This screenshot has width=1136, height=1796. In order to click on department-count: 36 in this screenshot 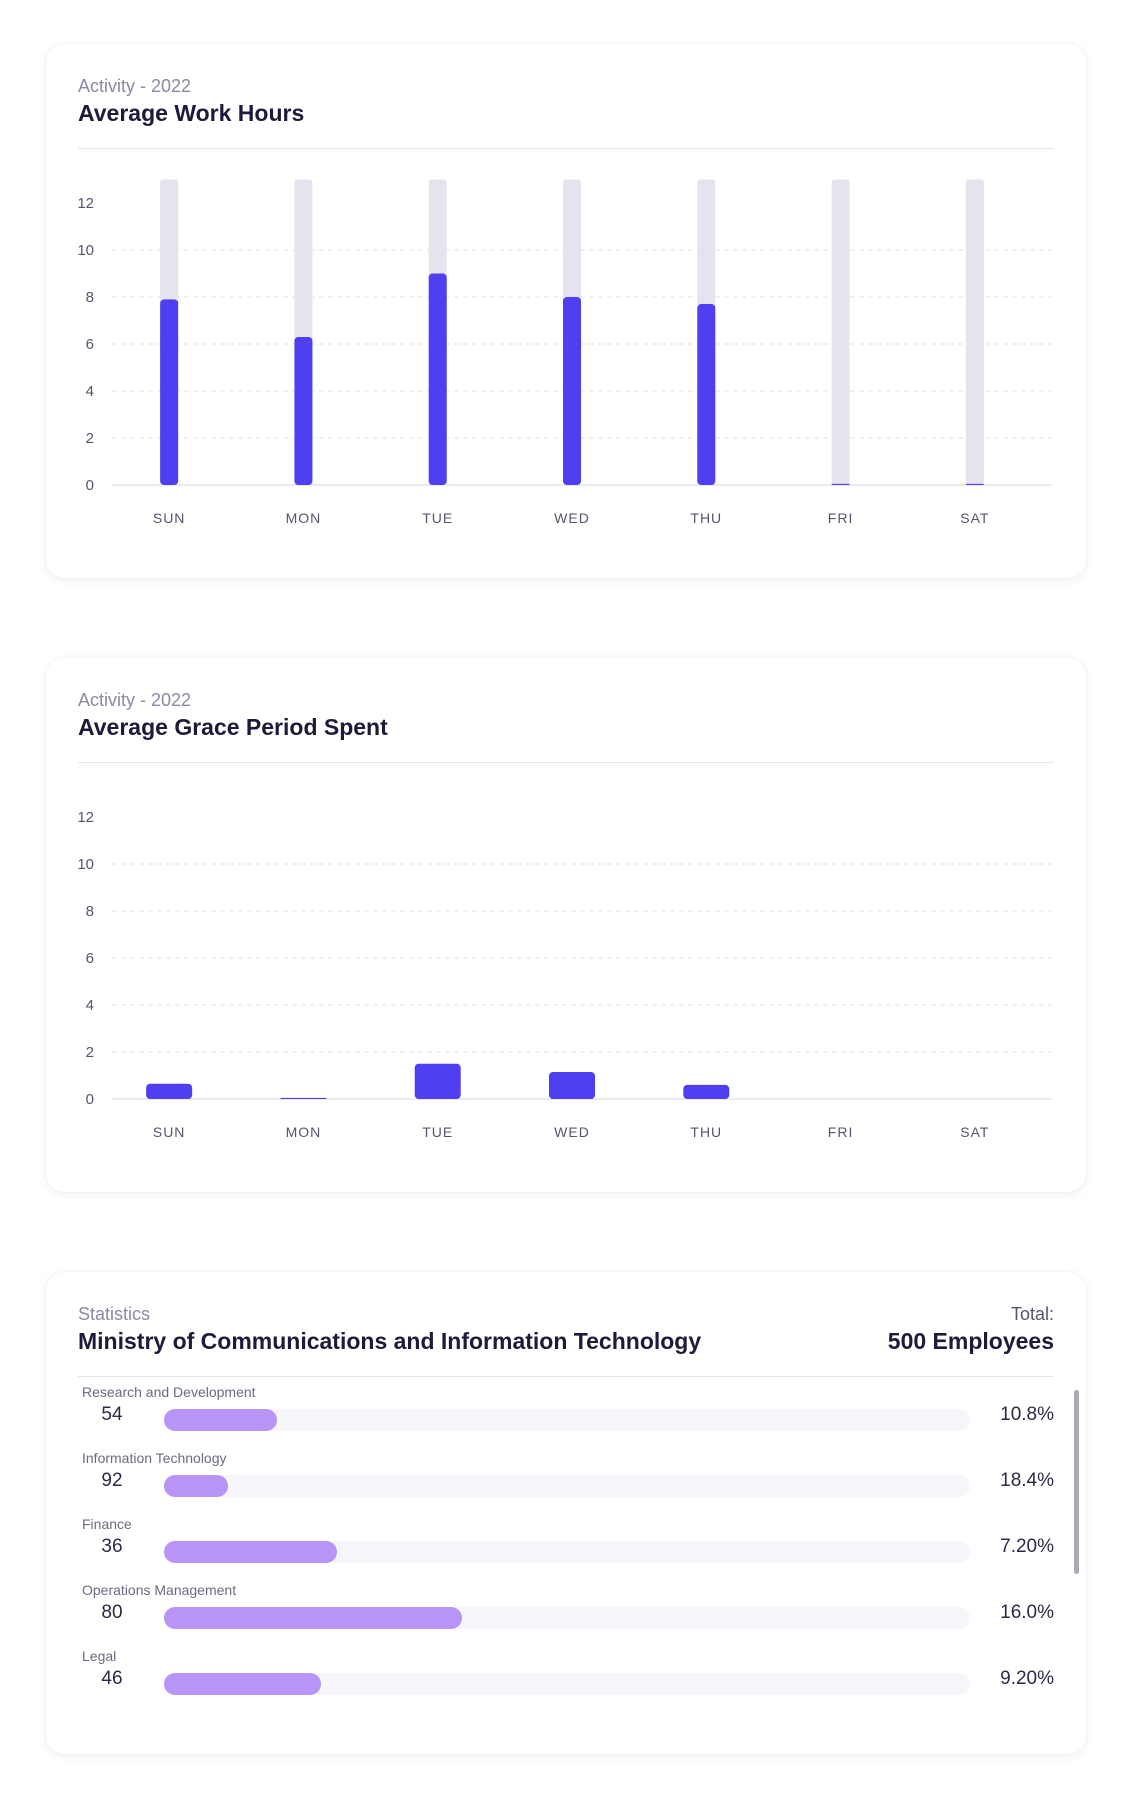, I will do `click(112, 1546)`.